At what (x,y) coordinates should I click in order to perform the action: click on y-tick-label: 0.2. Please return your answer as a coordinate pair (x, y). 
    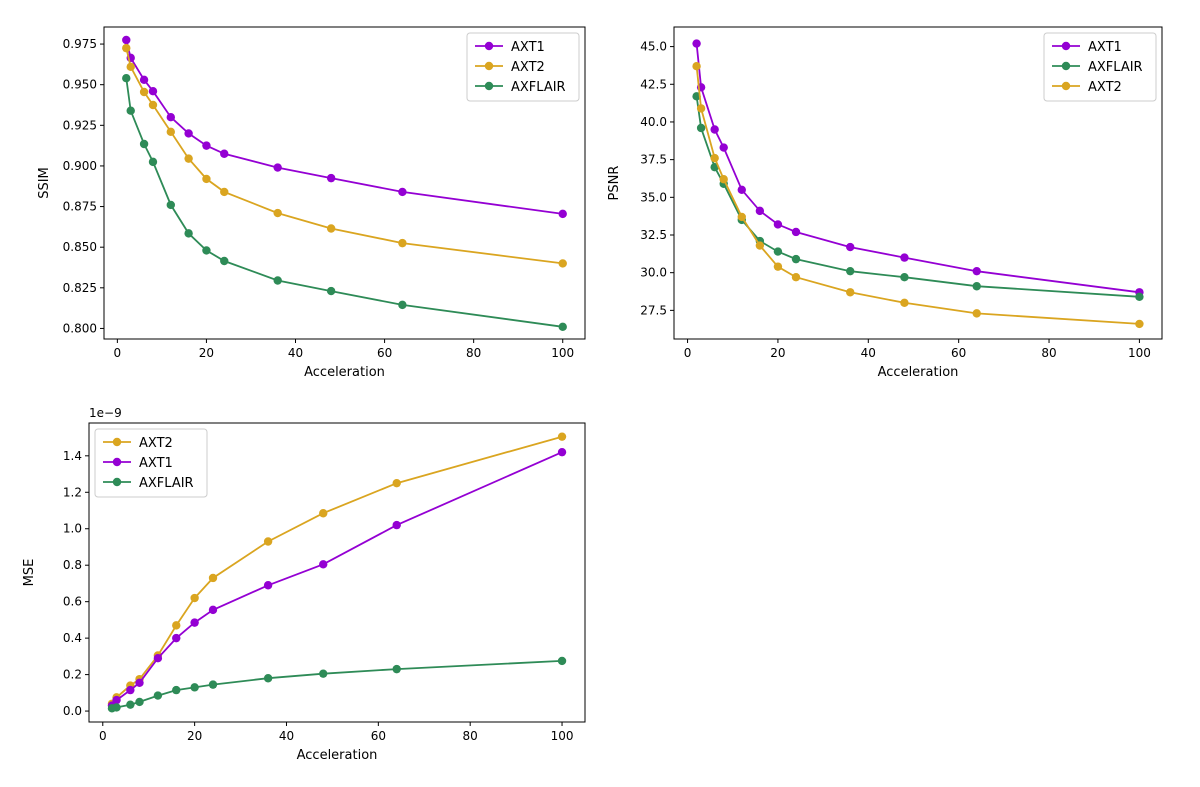
    Looking at the image, I should click on (72, 675).